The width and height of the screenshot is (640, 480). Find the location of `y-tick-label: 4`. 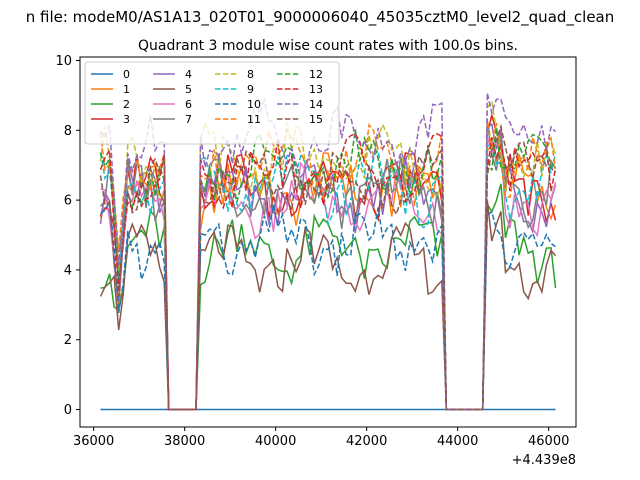

y-tick-label: 4 is located at coordinates (68, 270).